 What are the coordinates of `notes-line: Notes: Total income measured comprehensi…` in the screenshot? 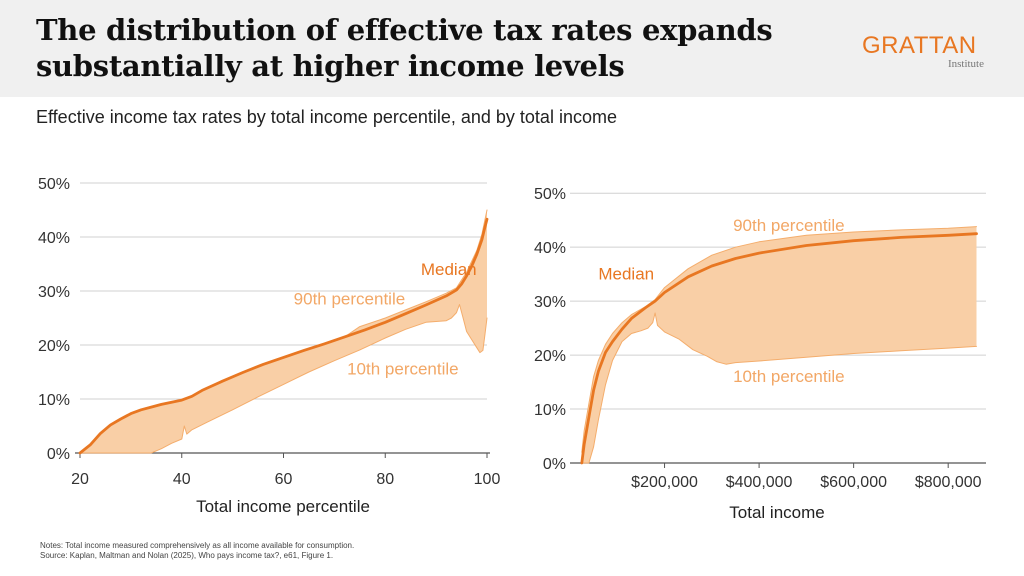 It's located at (197, 545).